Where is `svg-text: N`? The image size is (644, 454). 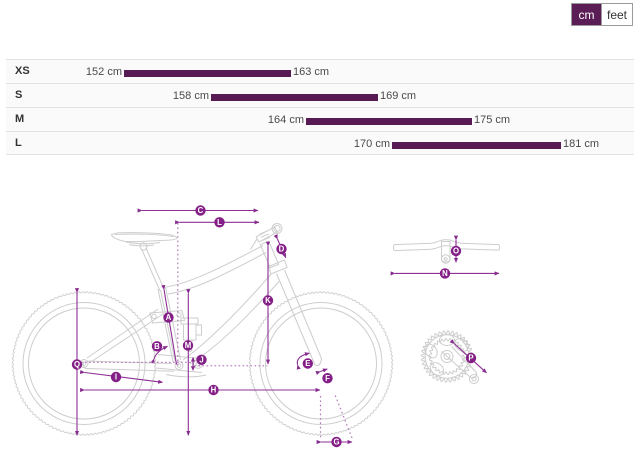 svg-text: N is located at coordinates (445, 273).